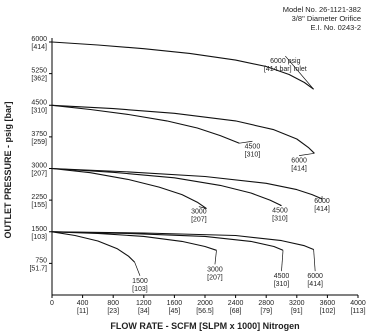 The width and height of the screenshot is (371, 333). What do you see at coordinates (39, 237) in the screenshot?
I see `y-tick-sublabel: [103]` at bounding box center [39, 237].